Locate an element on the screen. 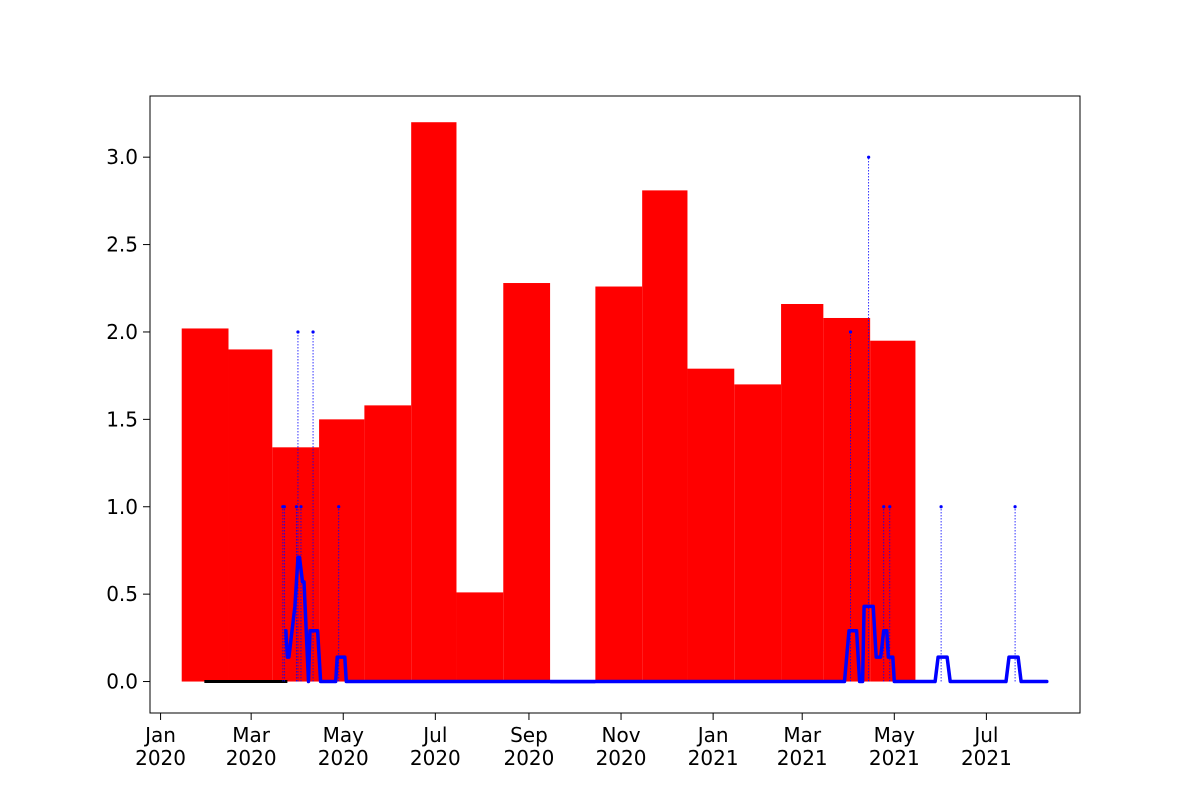 The height and width of the screenshot is (800, 1200). rolling-series-line is located at coordinates (666, 619).